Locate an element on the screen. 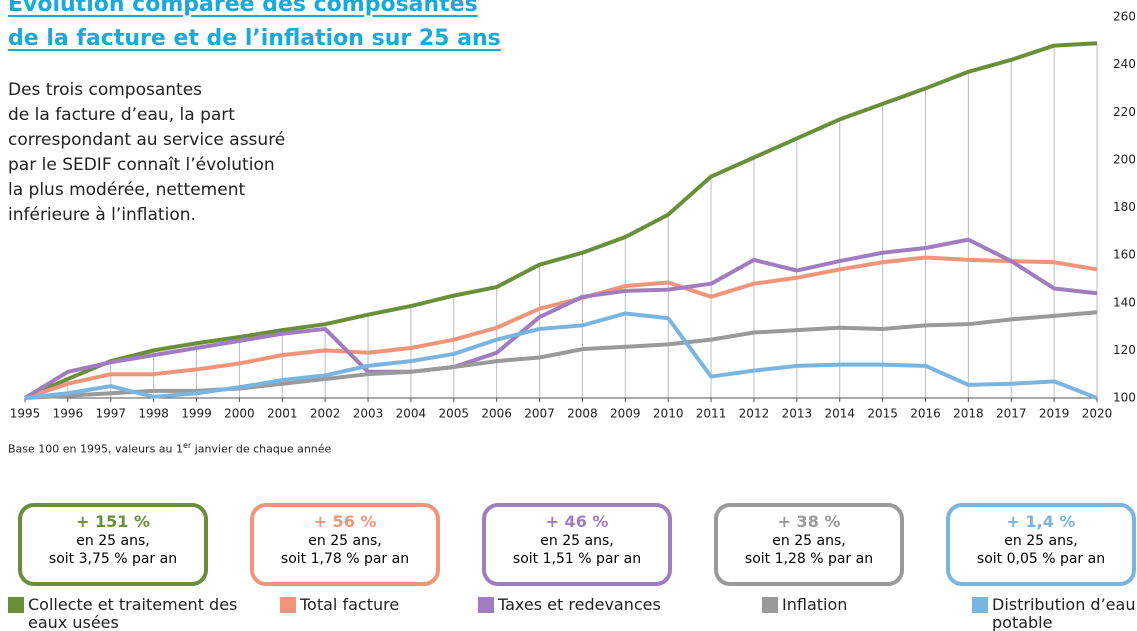  y-tick-label: 260 is located at coordinates (1124, 17).